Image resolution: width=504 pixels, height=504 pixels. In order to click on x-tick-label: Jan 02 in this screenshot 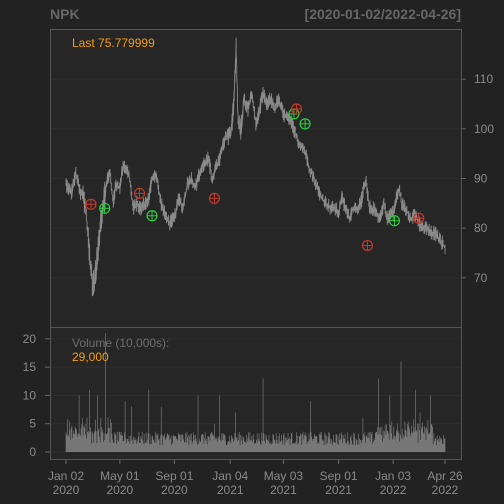, I will do `click(66, 476)`.